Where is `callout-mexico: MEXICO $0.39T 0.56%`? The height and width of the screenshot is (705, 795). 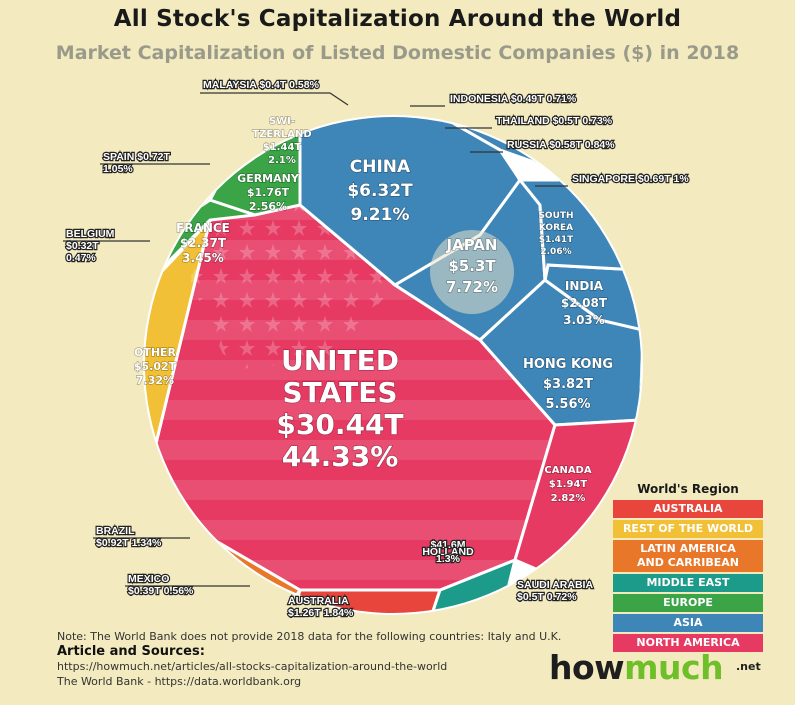
callout-mexico: MEXICO $0.39T 0.56% is located at coordinates (161, 585).